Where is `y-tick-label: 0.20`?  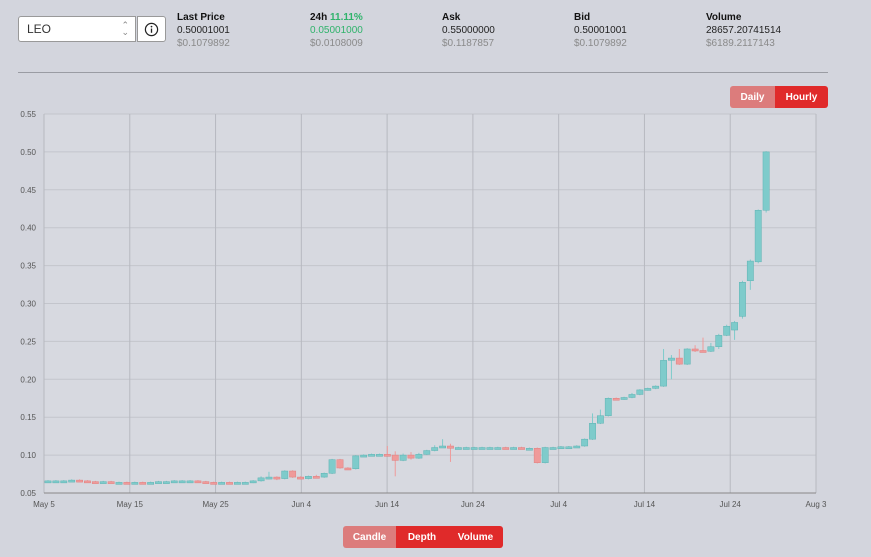
y-tick-label: 0.20 is located at coordinates (28, 379).